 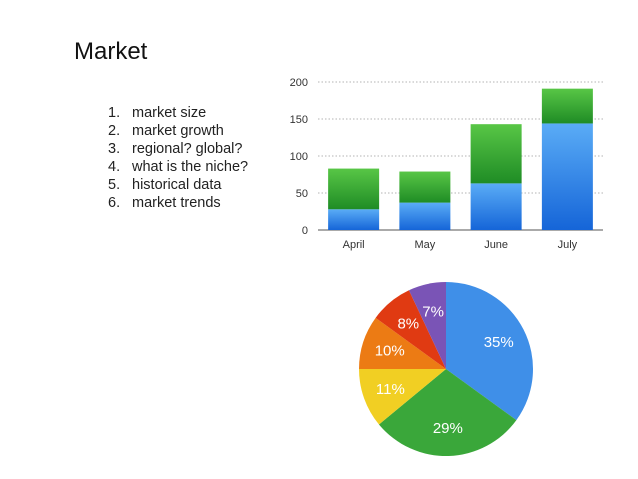 What do you see at coordinates (499, 342) in the screenshot?
I see `pie-slice-label: 35%` at bounding box center [499, 342].